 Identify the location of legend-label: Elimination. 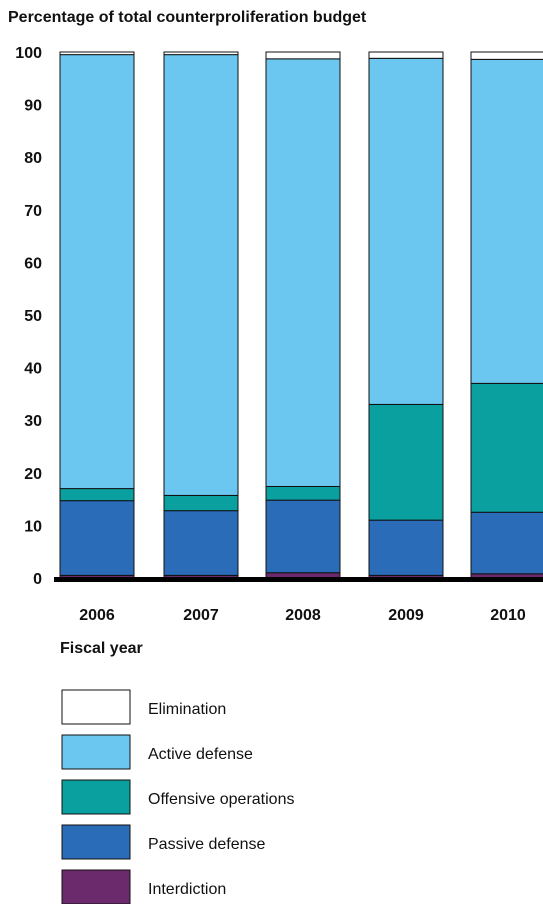
(187, 709).